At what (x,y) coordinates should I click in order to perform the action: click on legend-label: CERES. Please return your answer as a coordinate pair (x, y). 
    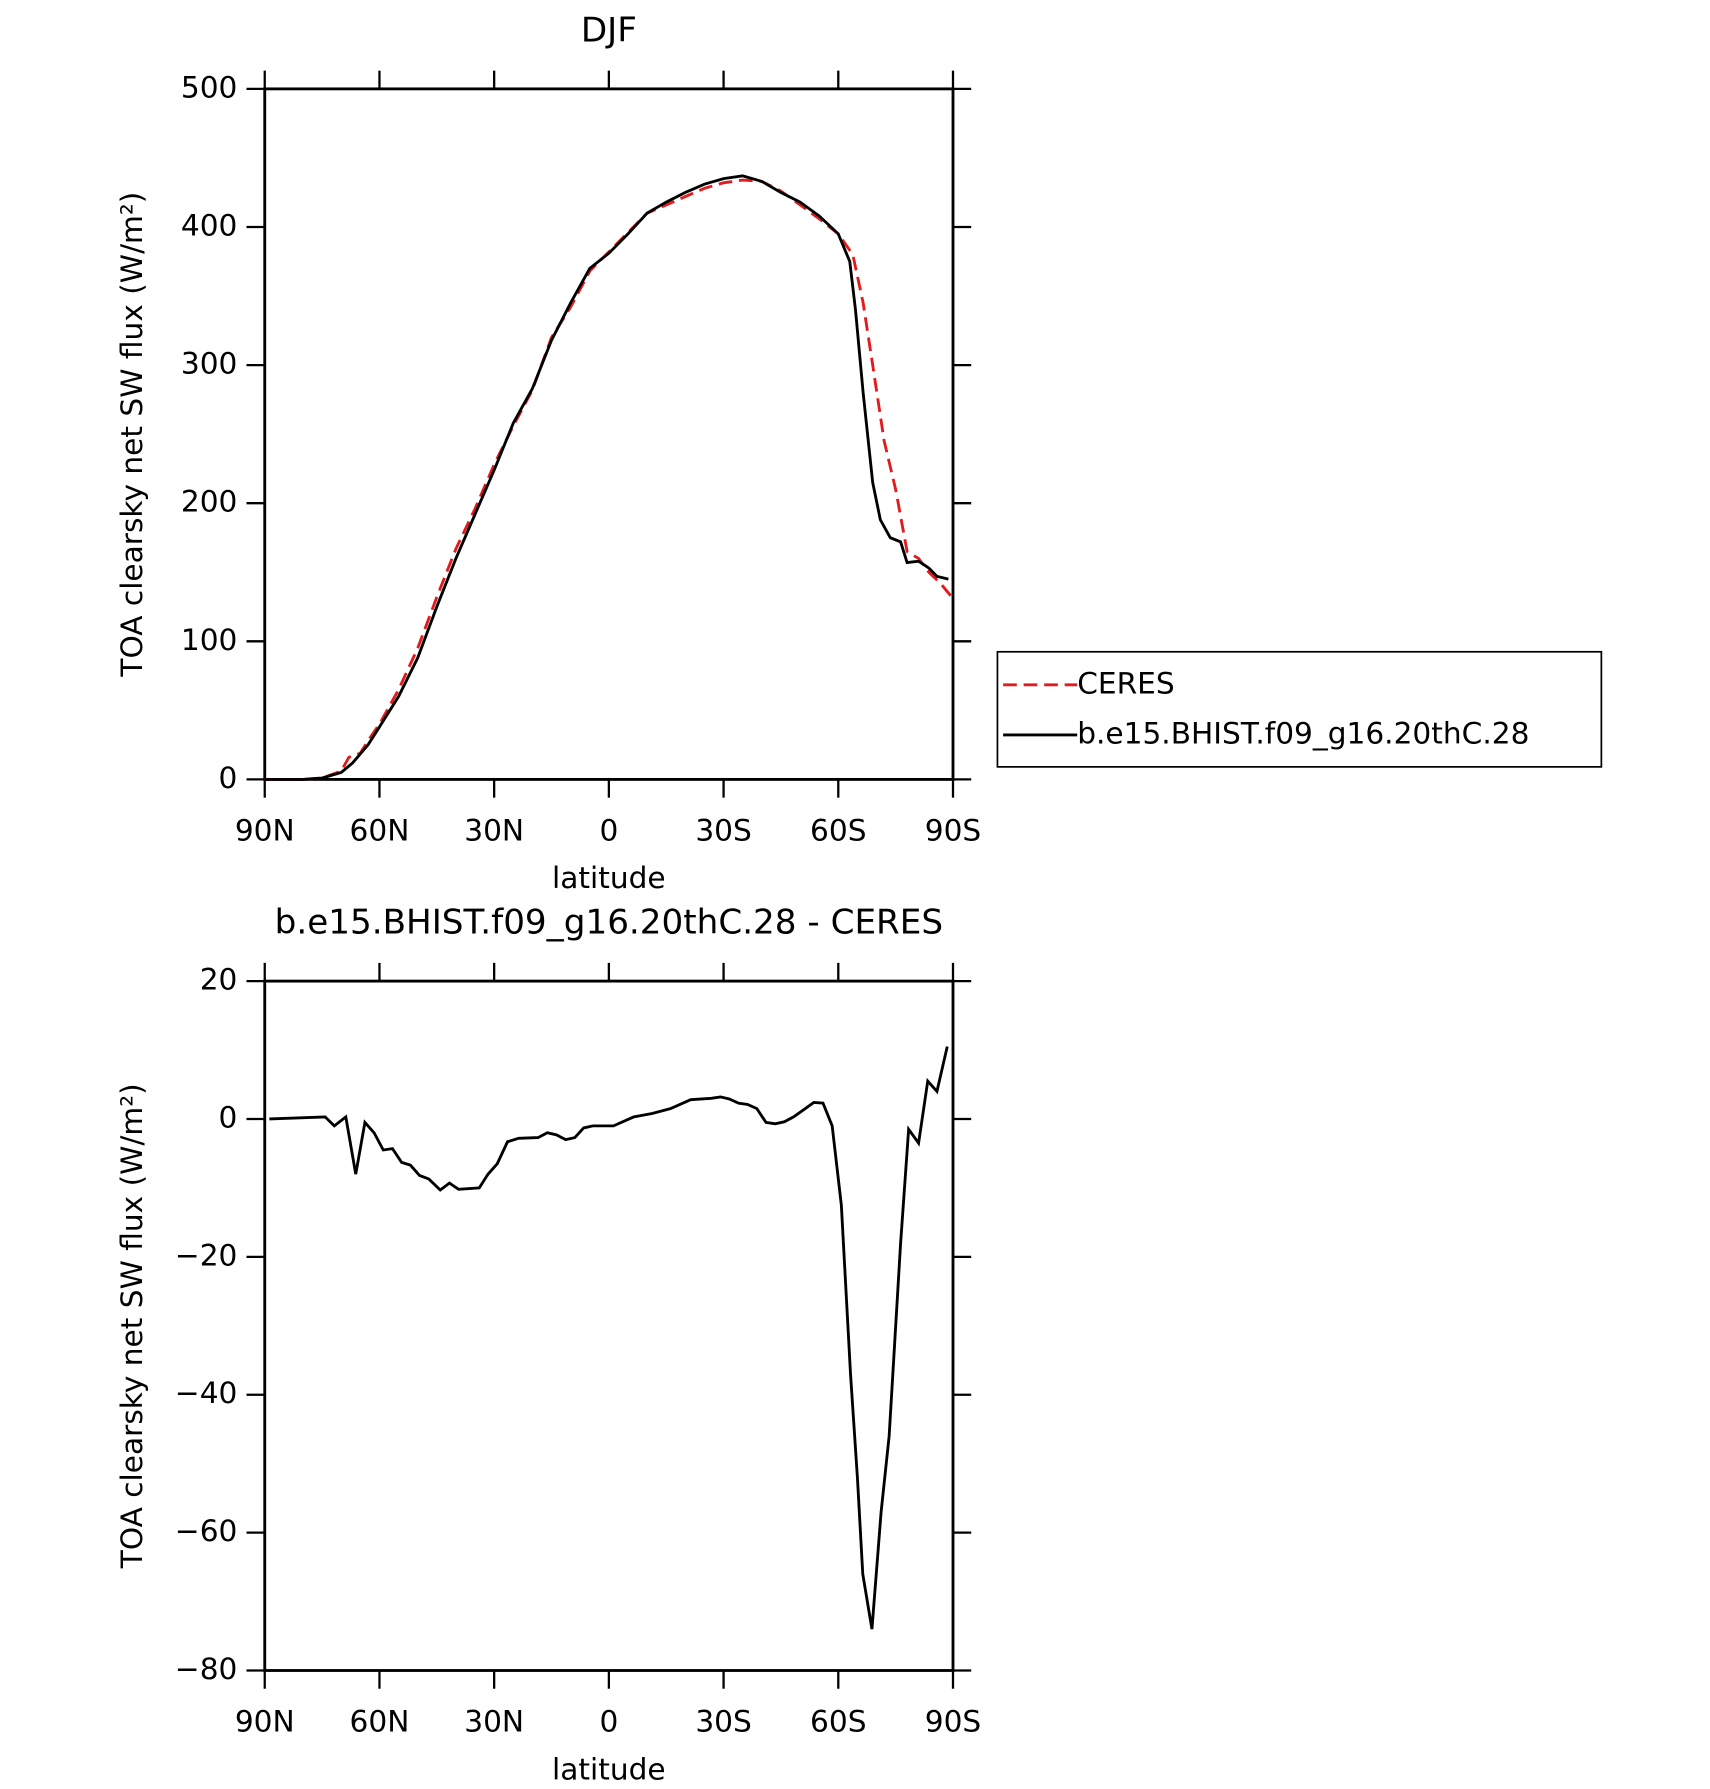
    Looking at the image, I should click on (1125, 683).